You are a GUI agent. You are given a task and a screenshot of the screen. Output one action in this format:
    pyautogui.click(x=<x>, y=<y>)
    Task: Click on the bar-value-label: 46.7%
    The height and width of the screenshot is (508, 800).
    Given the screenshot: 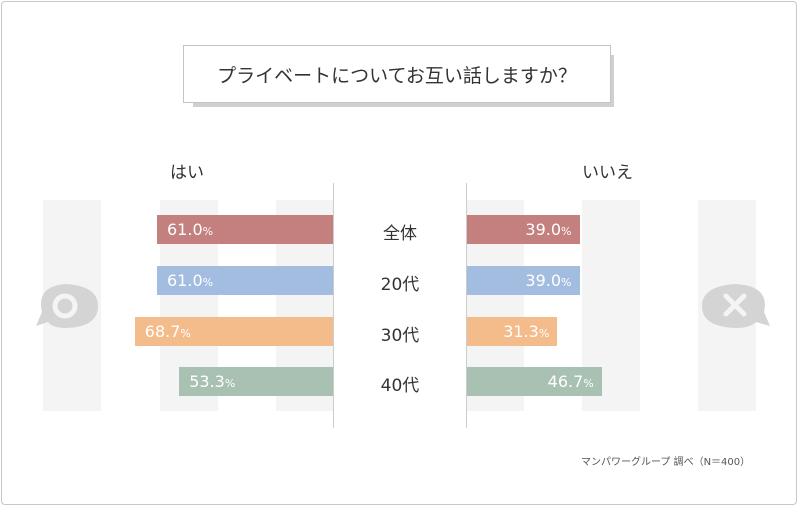 What is the action you would take?
    pyautogui.click(x=570, y=381)
    